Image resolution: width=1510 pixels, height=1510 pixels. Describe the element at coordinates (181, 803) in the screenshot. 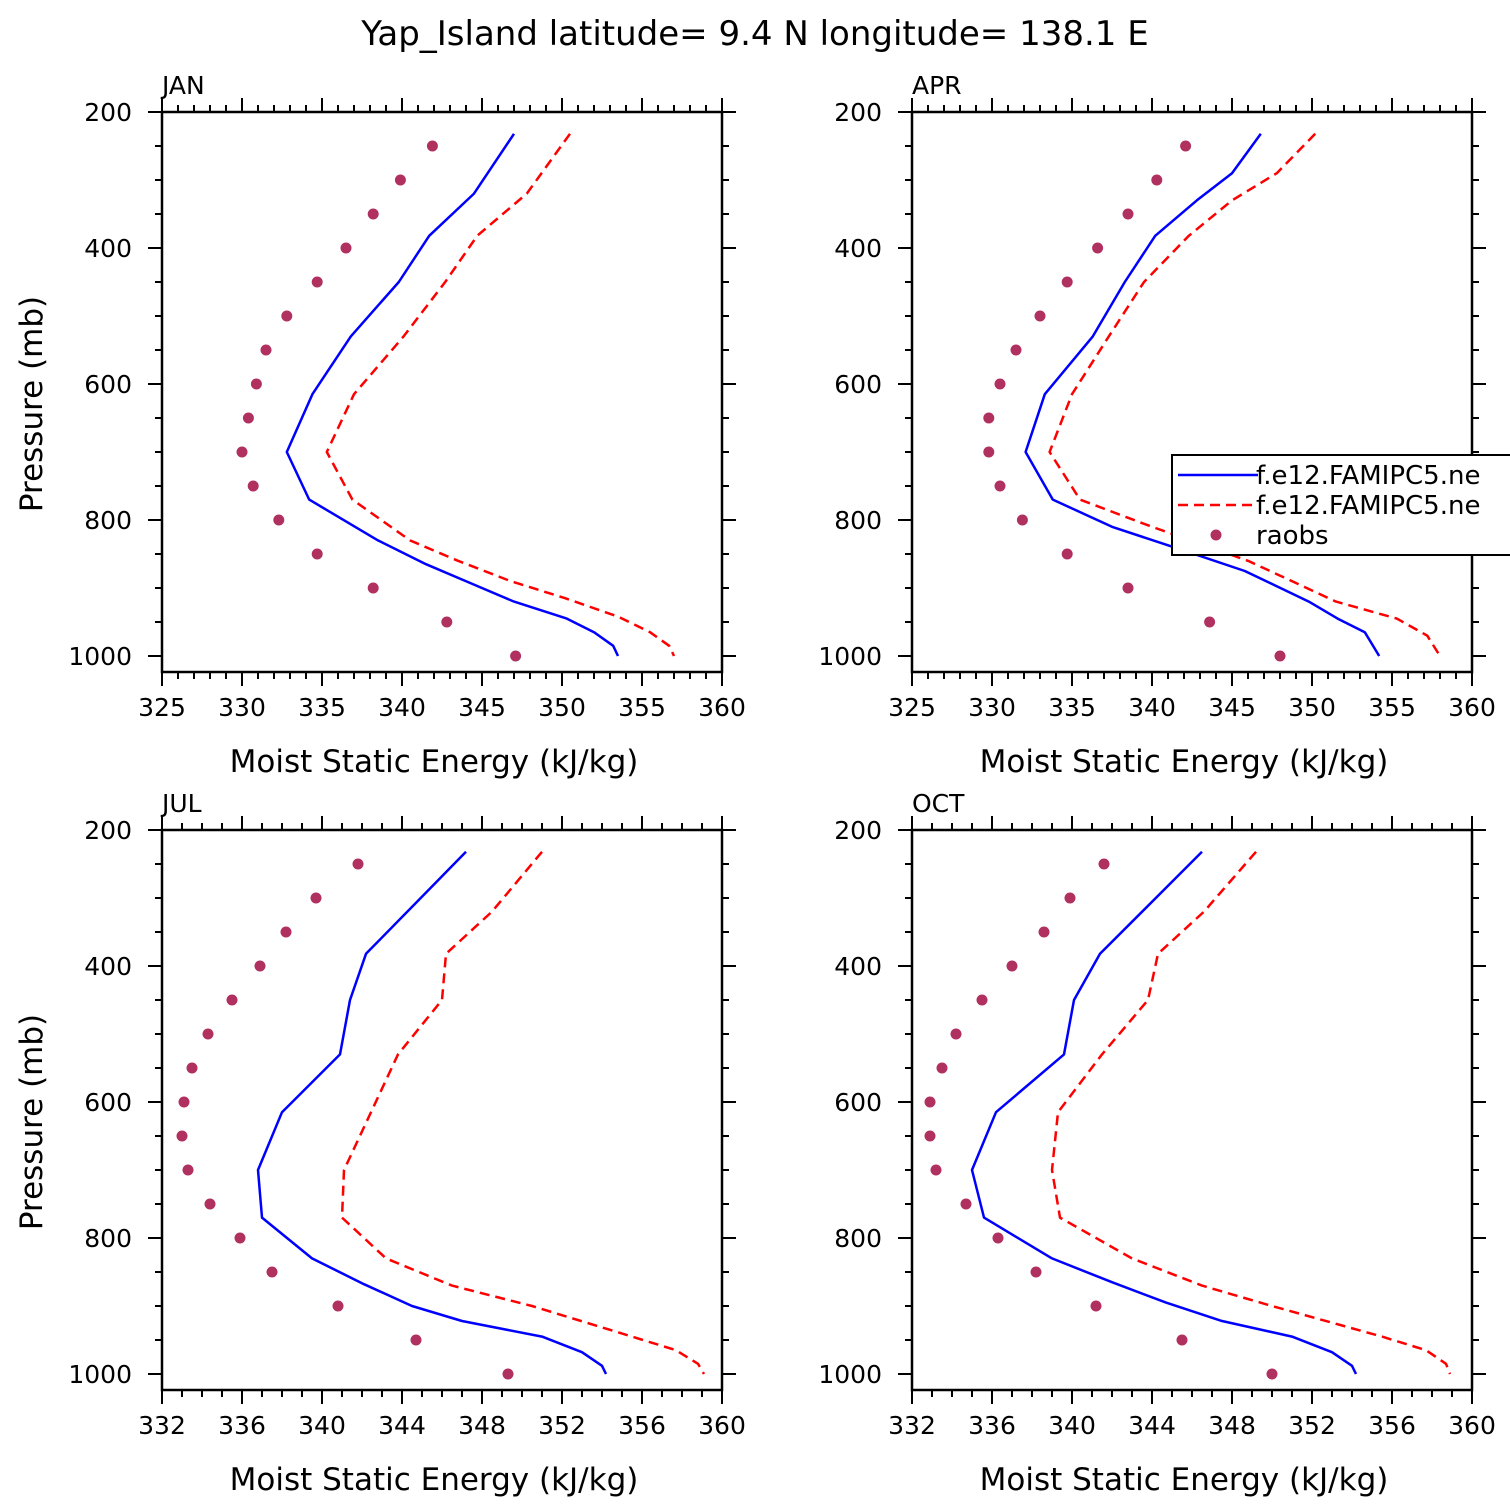

I see `panel-label: JUL` at that location.